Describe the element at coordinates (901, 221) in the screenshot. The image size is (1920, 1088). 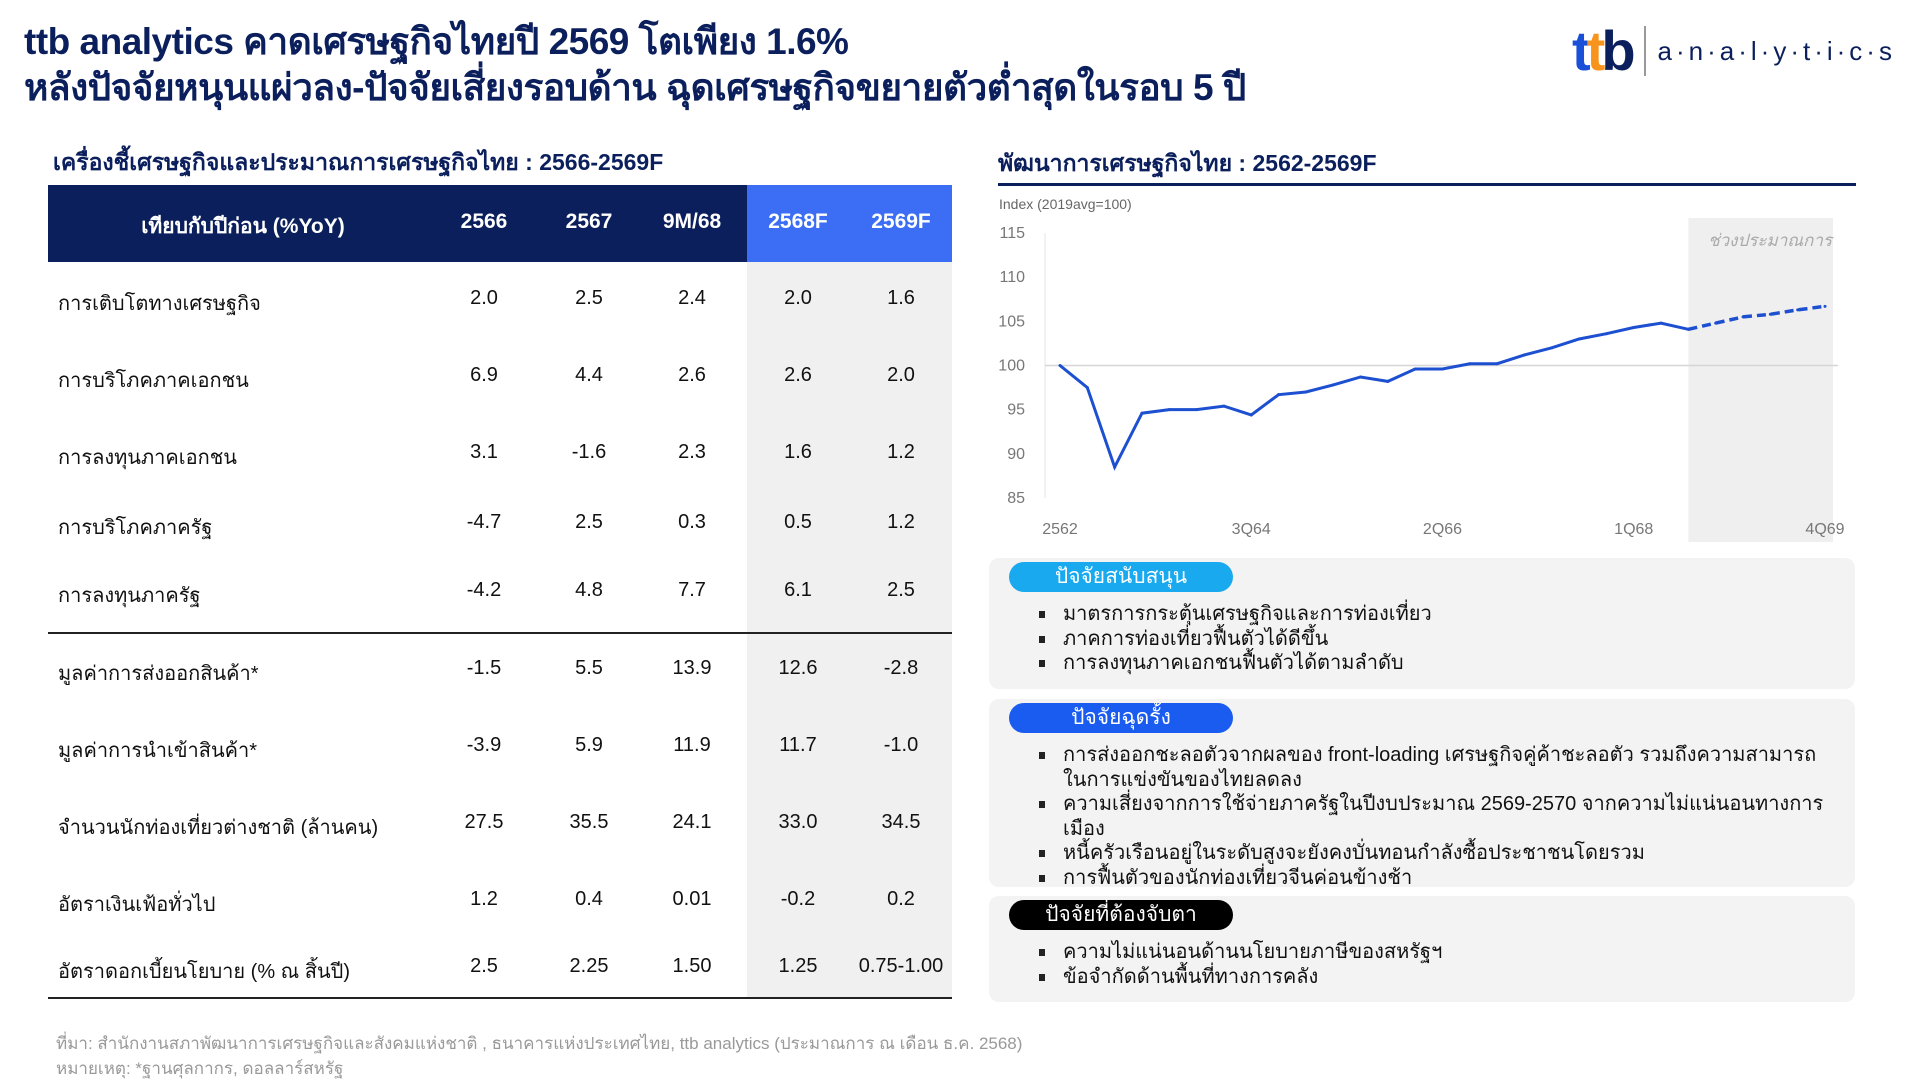
I see `header-col-2569F: 2569F` at that location.